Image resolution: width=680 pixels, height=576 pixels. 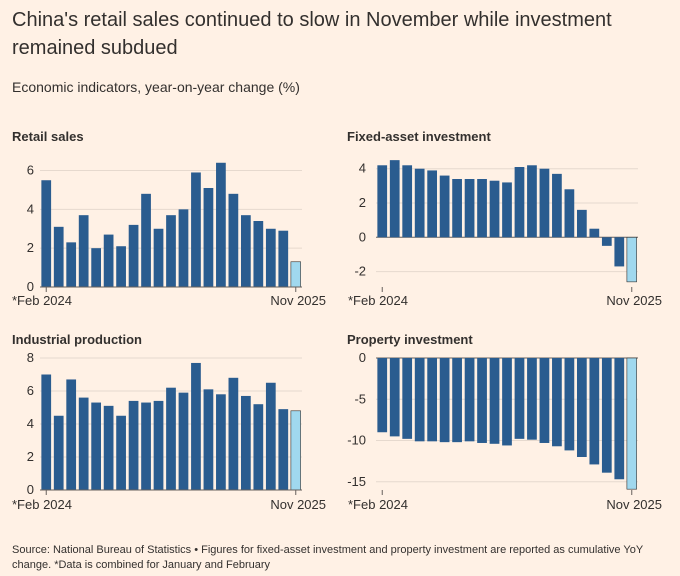 What do you see at coordinates (30, 357) in the screenshot?
I see `y-tick-label: 8` at bounding box center [30, 357].